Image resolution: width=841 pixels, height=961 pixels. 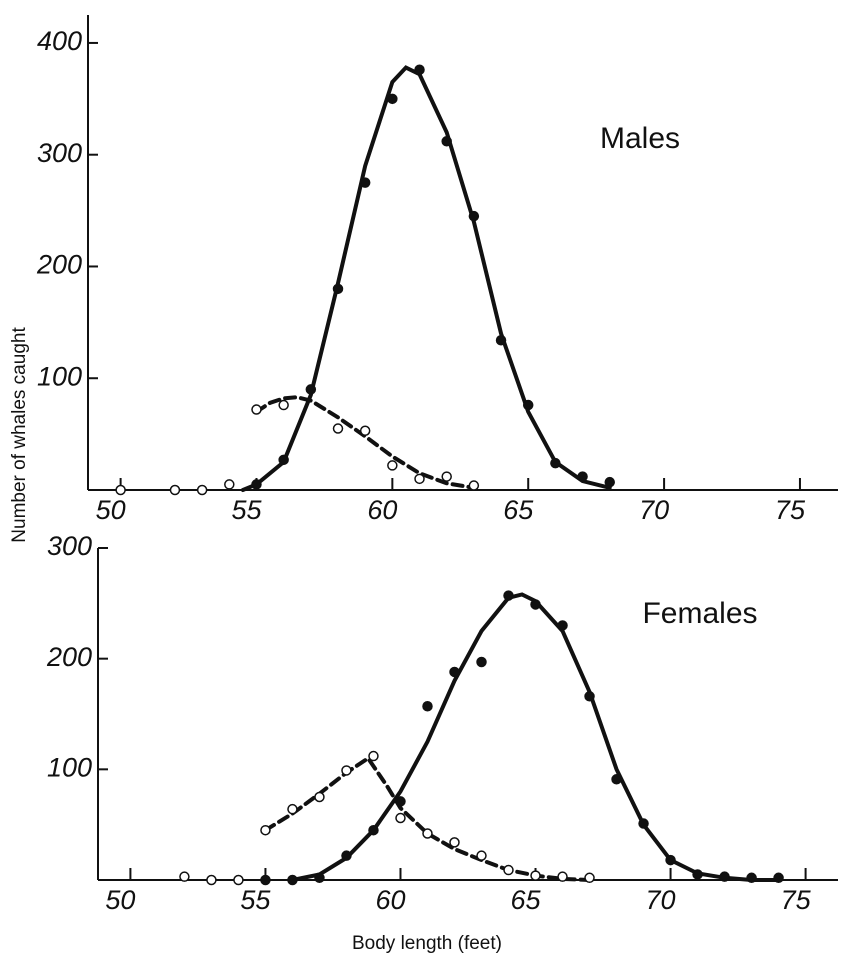 I want to click on panel-title: Males, so click(x=640, y=138).